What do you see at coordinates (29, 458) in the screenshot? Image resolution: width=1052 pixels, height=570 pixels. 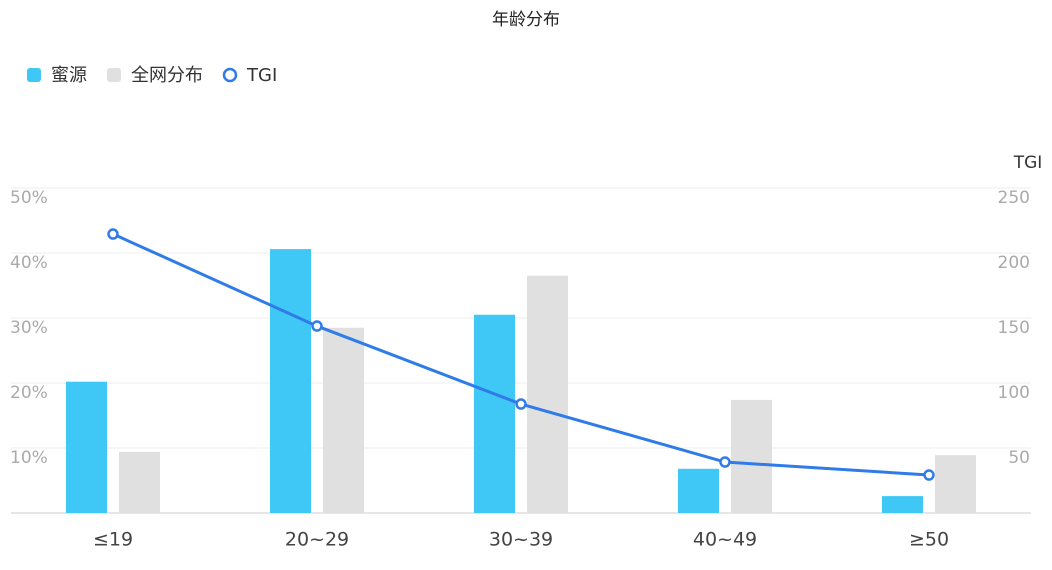 I see `y-tick-label: 10%` at bounding box center [29, 458].